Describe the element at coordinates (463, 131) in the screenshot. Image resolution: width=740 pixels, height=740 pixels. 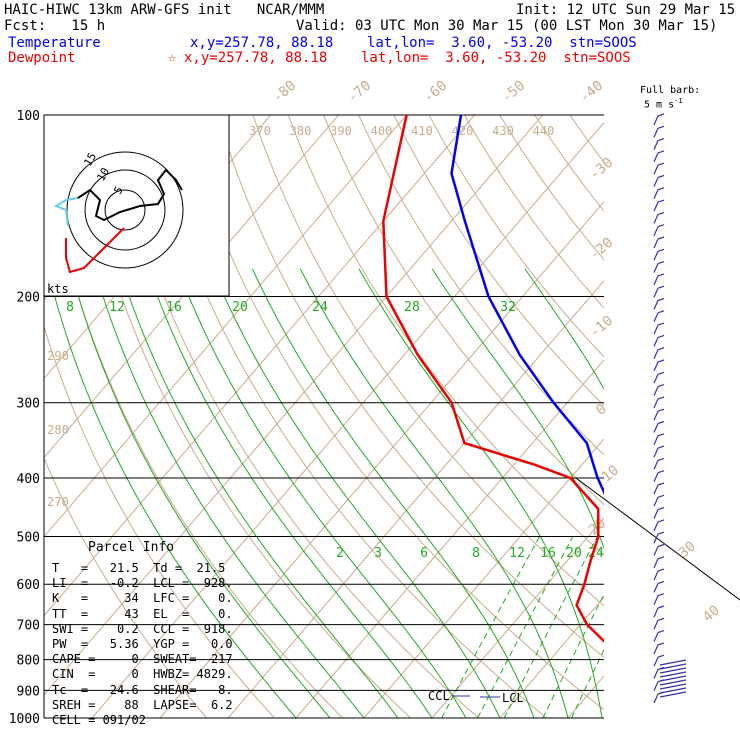
I see `theta-label: 420` at that location.